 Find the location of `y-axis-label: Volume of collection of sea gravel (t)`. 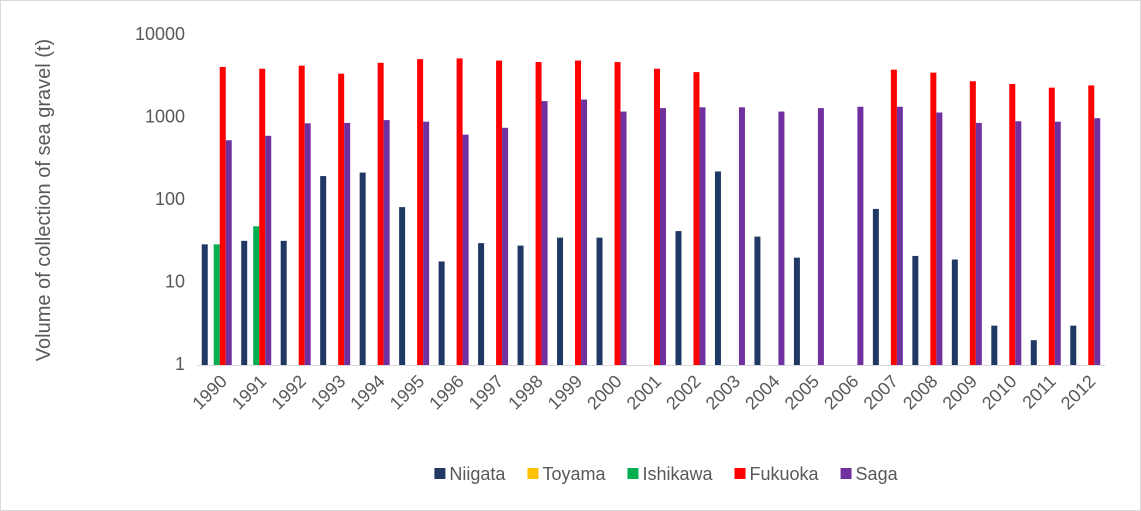

y-axis-label: Volume of collection of sea gravel (t) is located at coordinates (44, 200).